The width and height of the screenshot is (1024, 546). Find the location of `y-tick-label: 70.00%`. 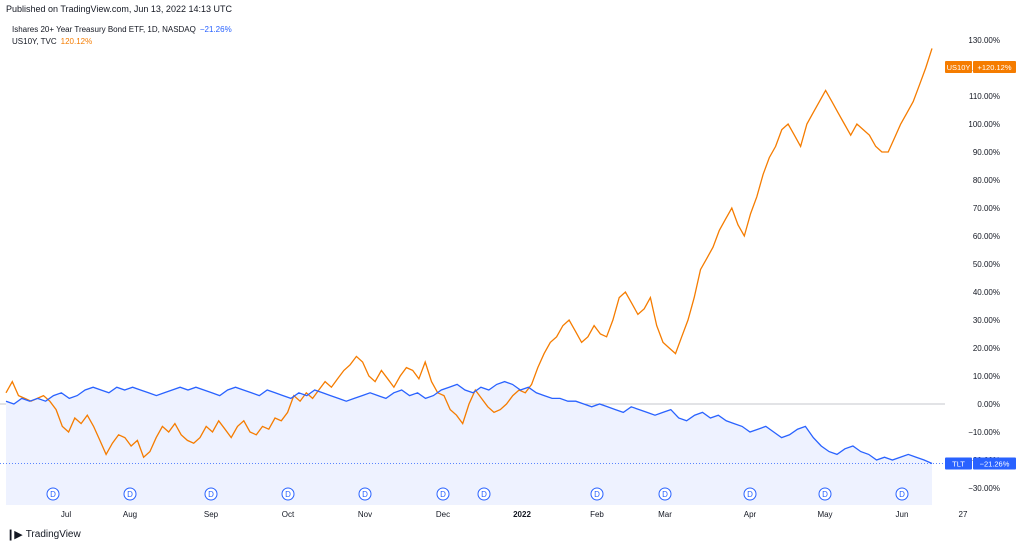

y-tick-label: 70.00% is located at coordinates (986, 208).